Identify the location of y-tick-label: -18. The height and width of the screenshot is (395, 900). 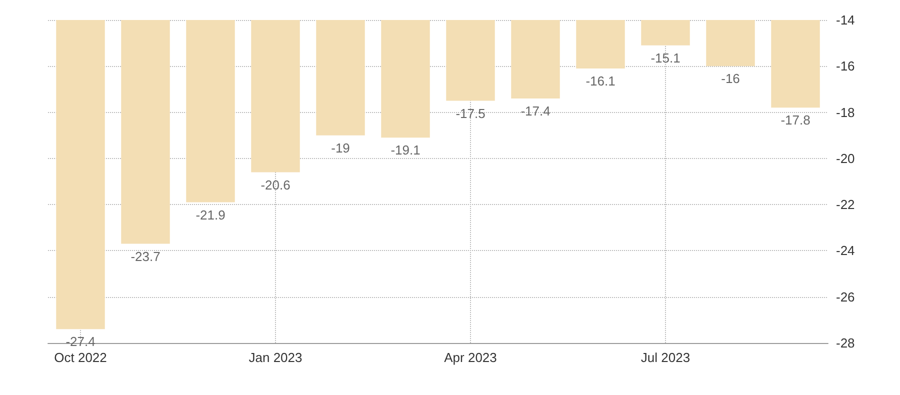
(845, 112).